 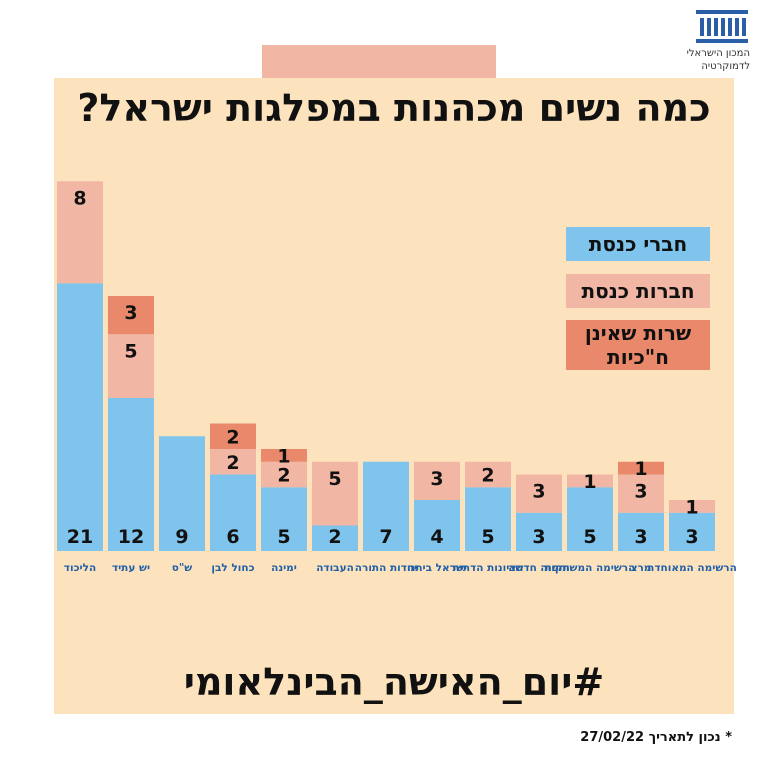 What do you see at coordinates (638, 291) in the screenshot?
I see `legend-female-mks: חברות כנסת` at bounding box center [638, 291].